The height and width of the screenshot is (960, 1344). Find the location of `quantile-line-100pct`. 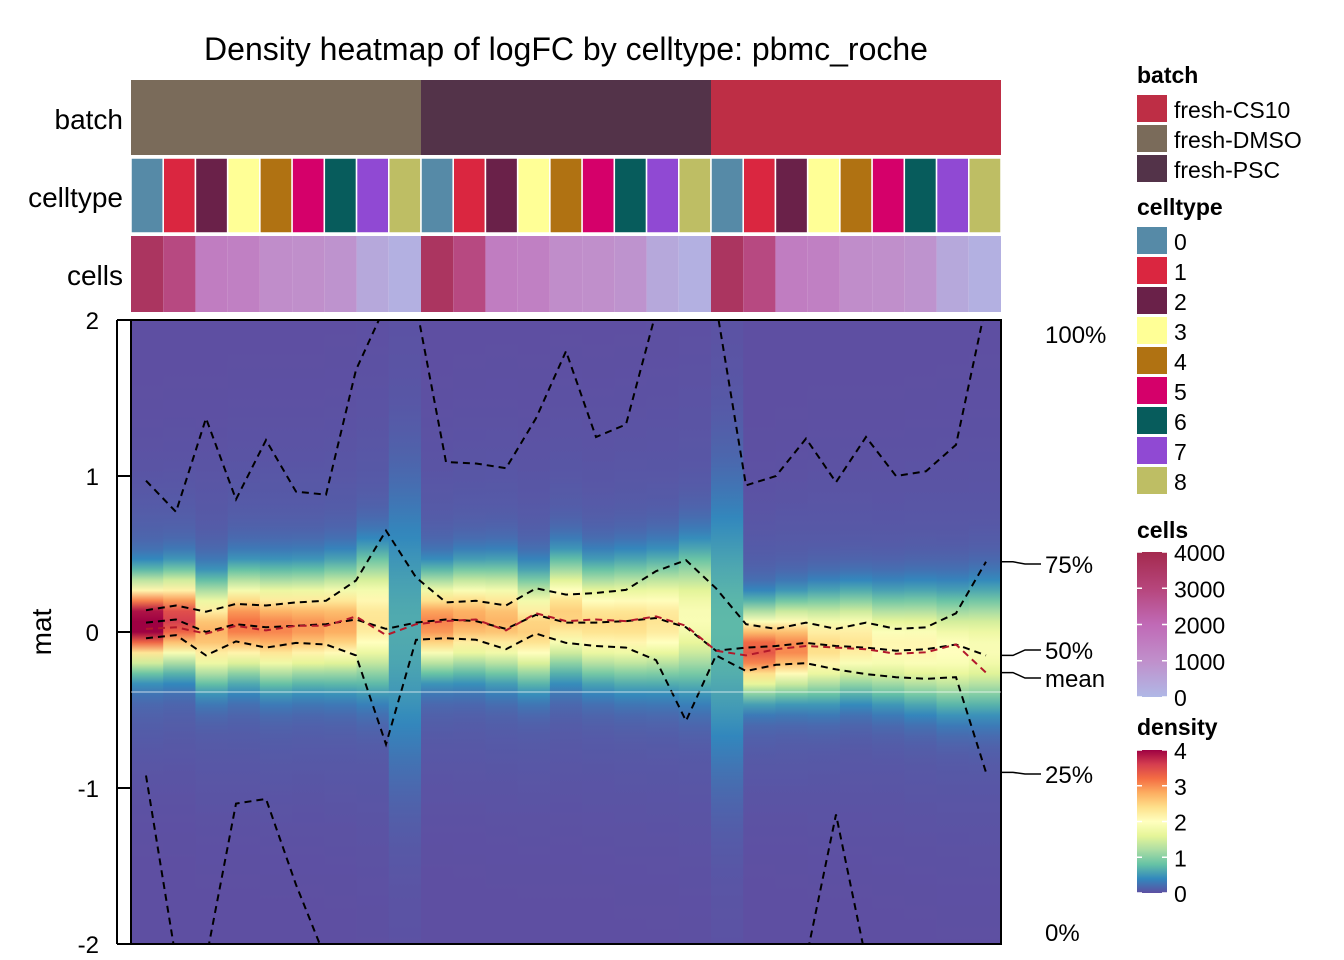

quantile-line-100pct is located at coordinates (564, 417).